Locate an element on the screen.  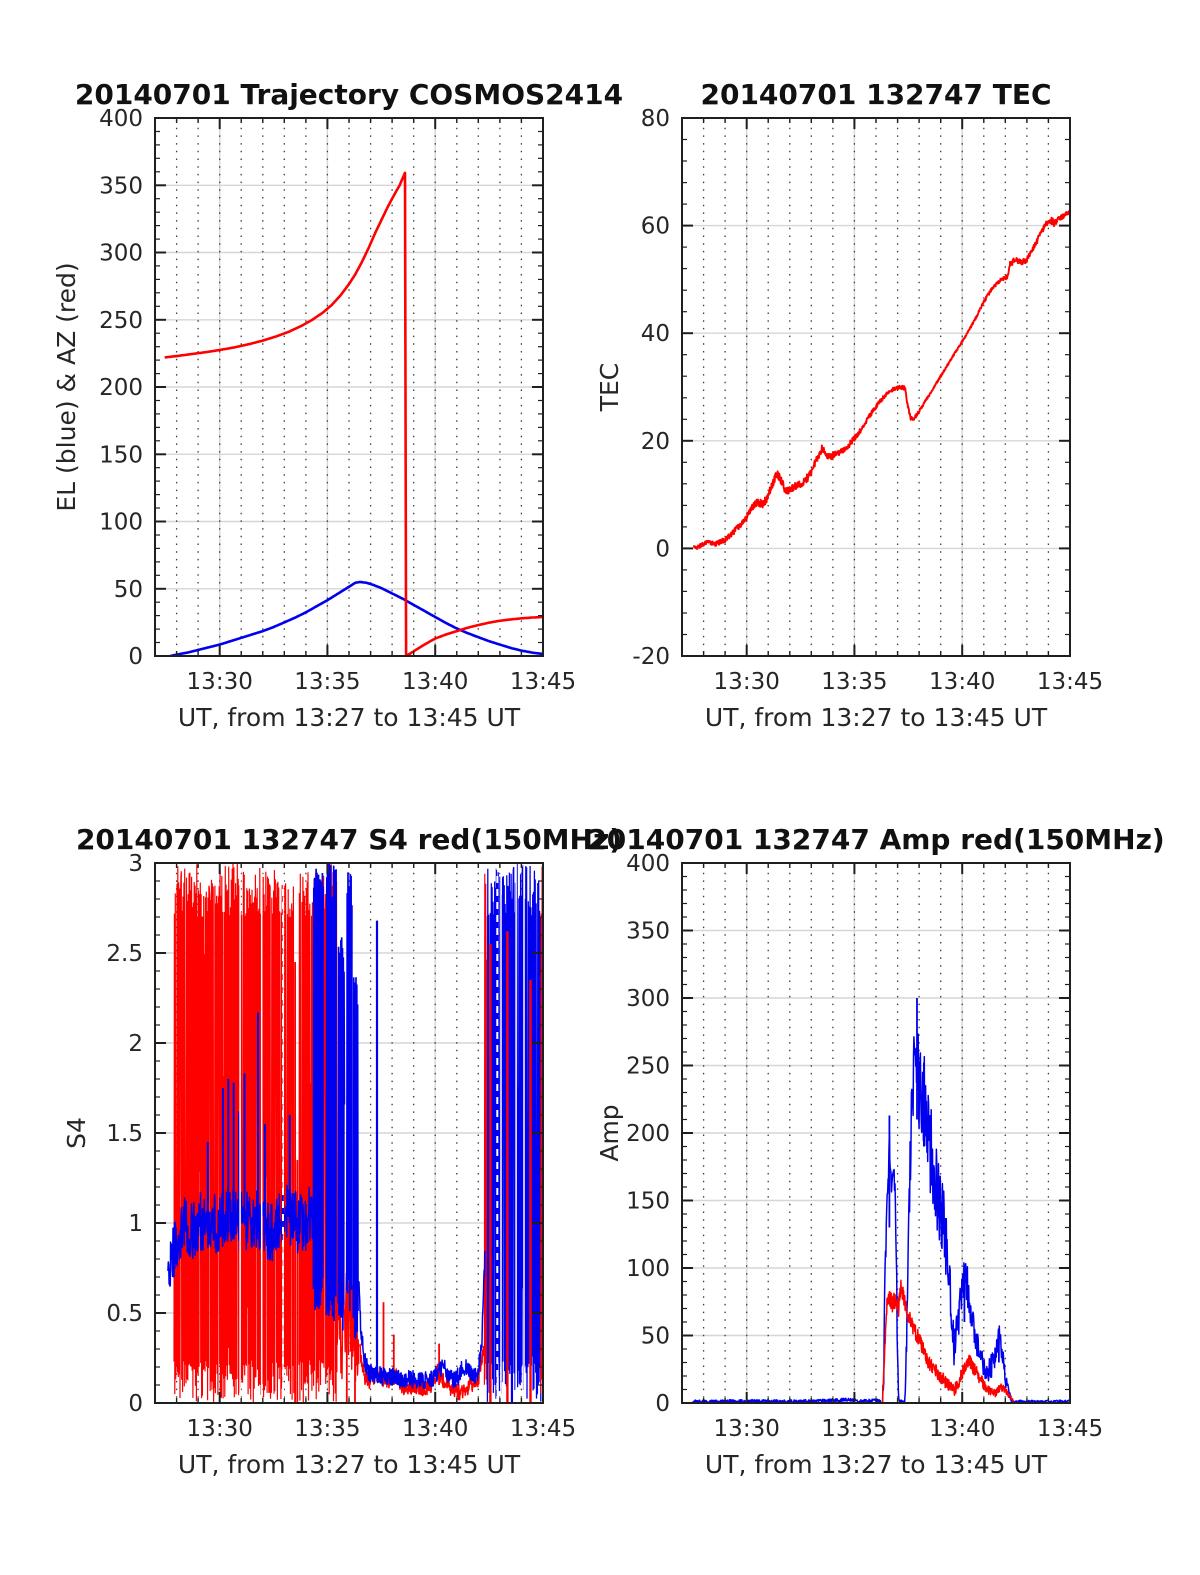
y-tick-label: 20 is located at coordinates (655, 442).